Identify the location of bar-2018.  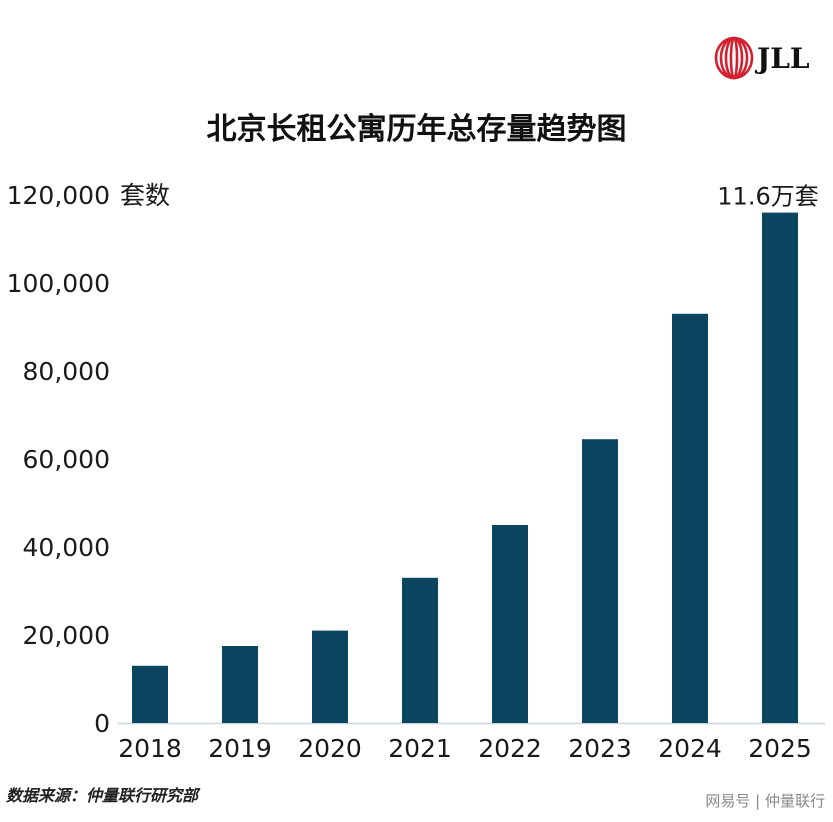
(150, 694).